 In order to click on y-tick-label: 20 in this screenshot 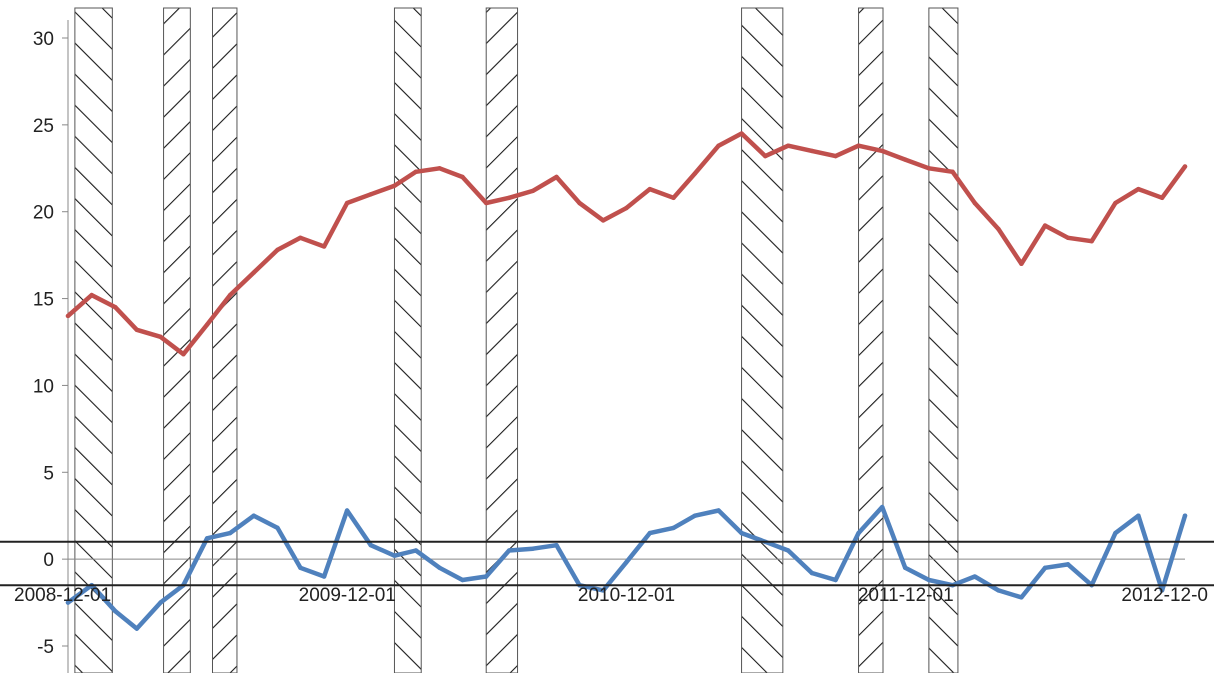, I will do `click(43, 213)`.